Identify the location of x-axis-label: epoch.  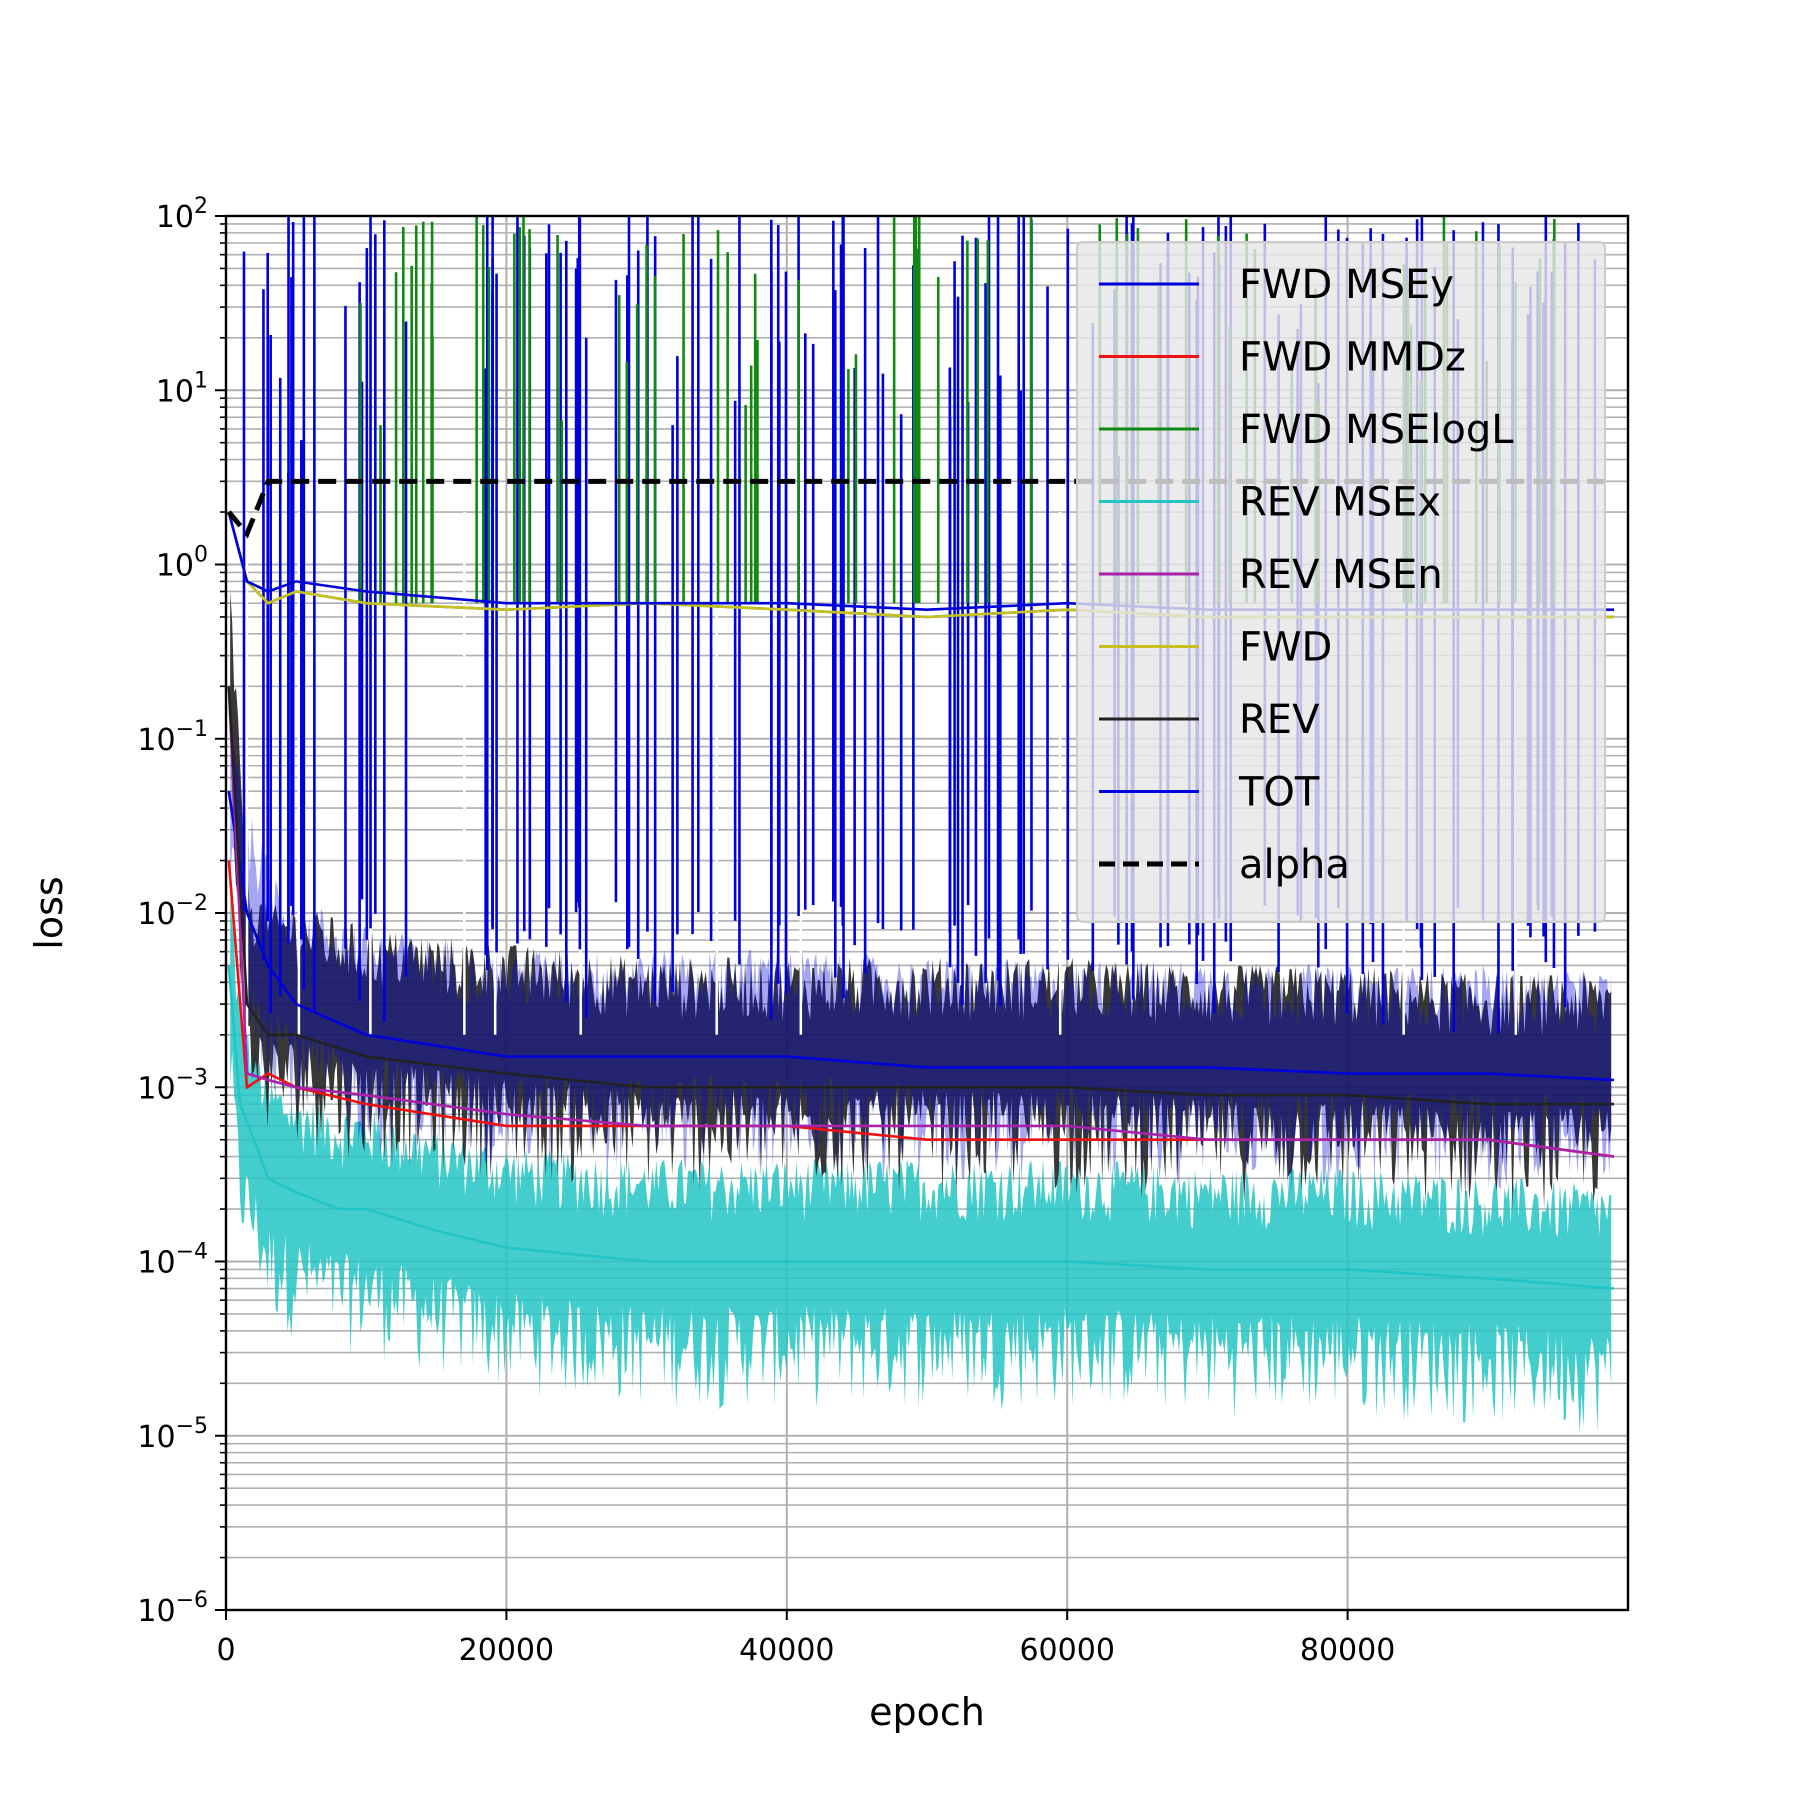
(927, 1712).